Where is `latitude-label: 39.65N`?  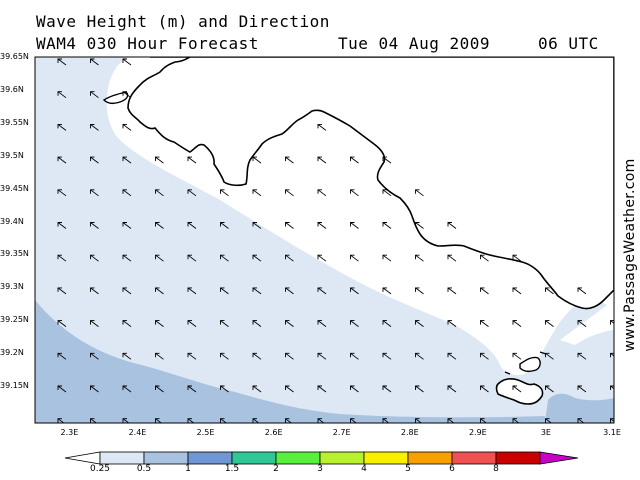
latitude-label: 39.65N is located at coordinates (14, 56).